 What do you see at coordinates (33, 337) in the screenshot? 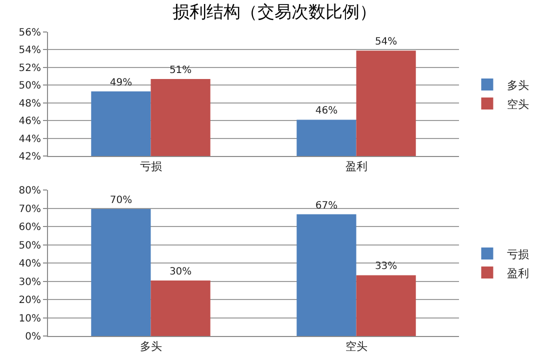
I see `y-tick-label: 0%` at bounding box center [33, 337].